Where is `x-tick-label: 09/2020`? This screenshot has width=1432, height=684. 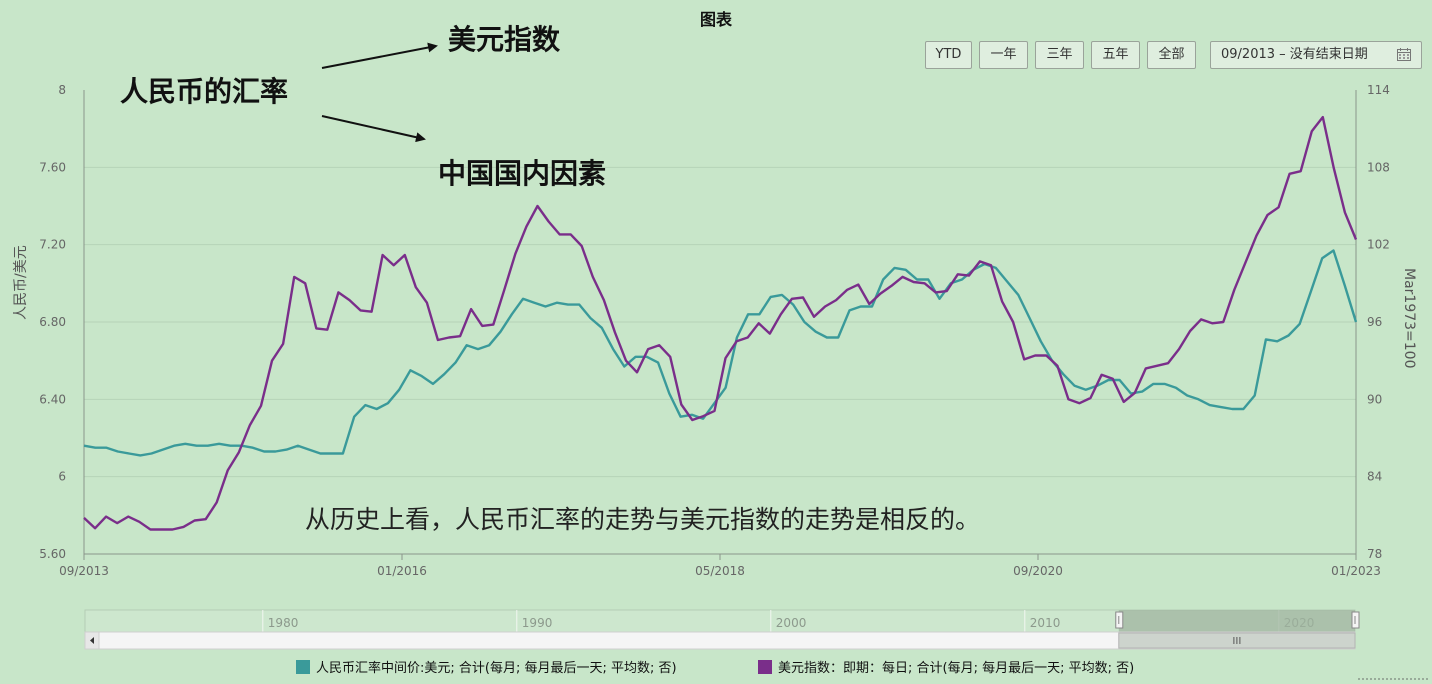 x-tick-label: 09/2020 is located at coordinates (1038, 571).